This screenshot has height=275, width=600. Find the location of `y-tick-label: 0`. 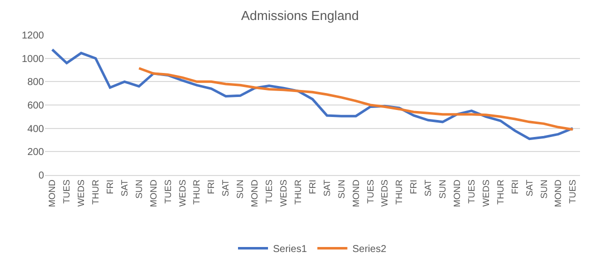

y-tick-label: 0 is located at coordinates (41, 176).